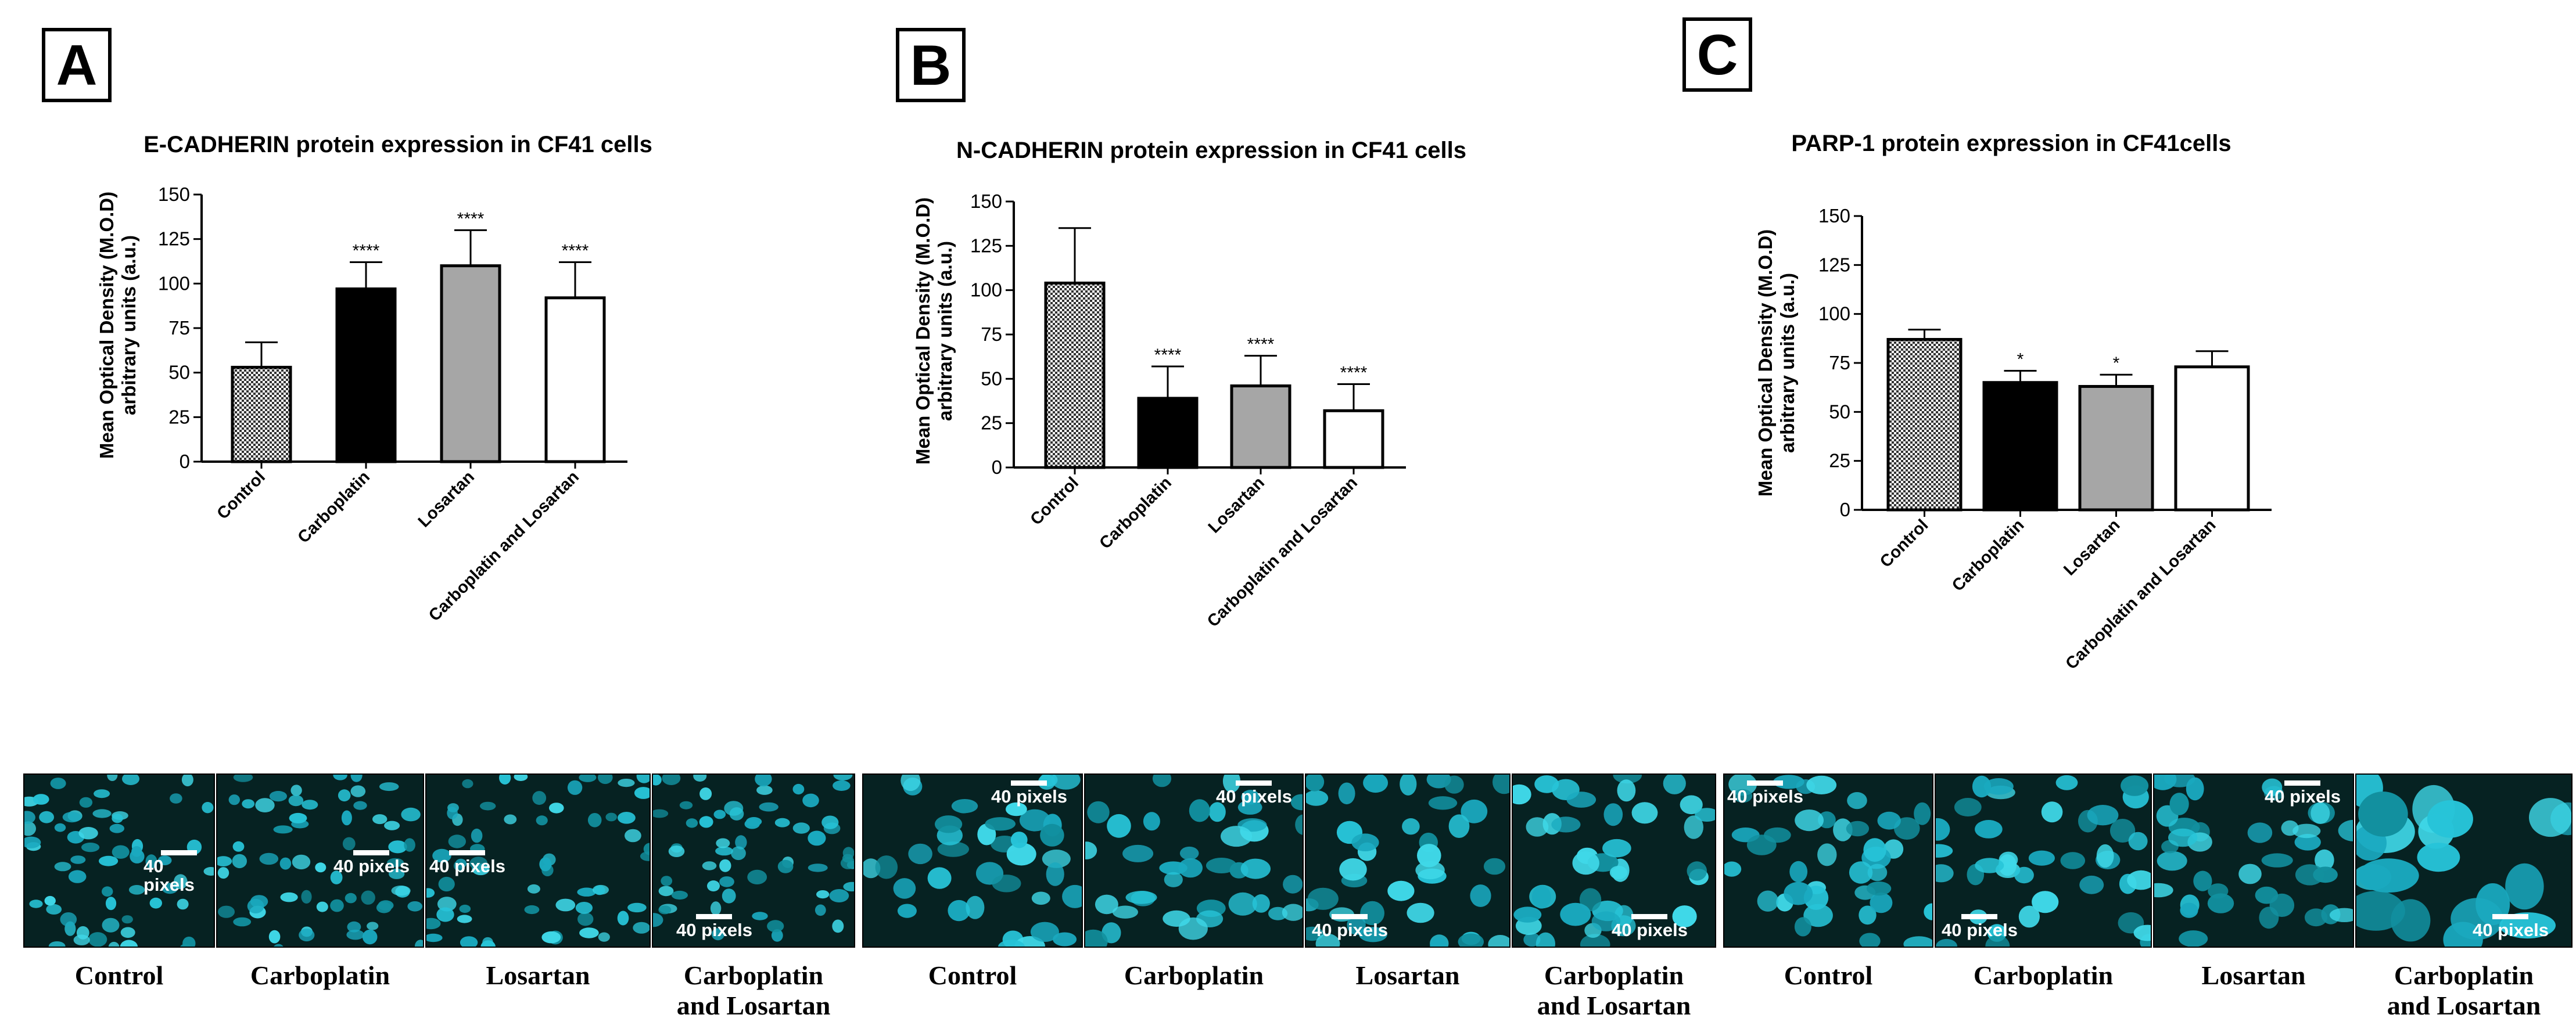 This screenshot has width=2576, height=1029. What do you see at coordinates (77, 65) in the screenshot?
I see `panel-letter-a: A` at bounding box center [77, 65].